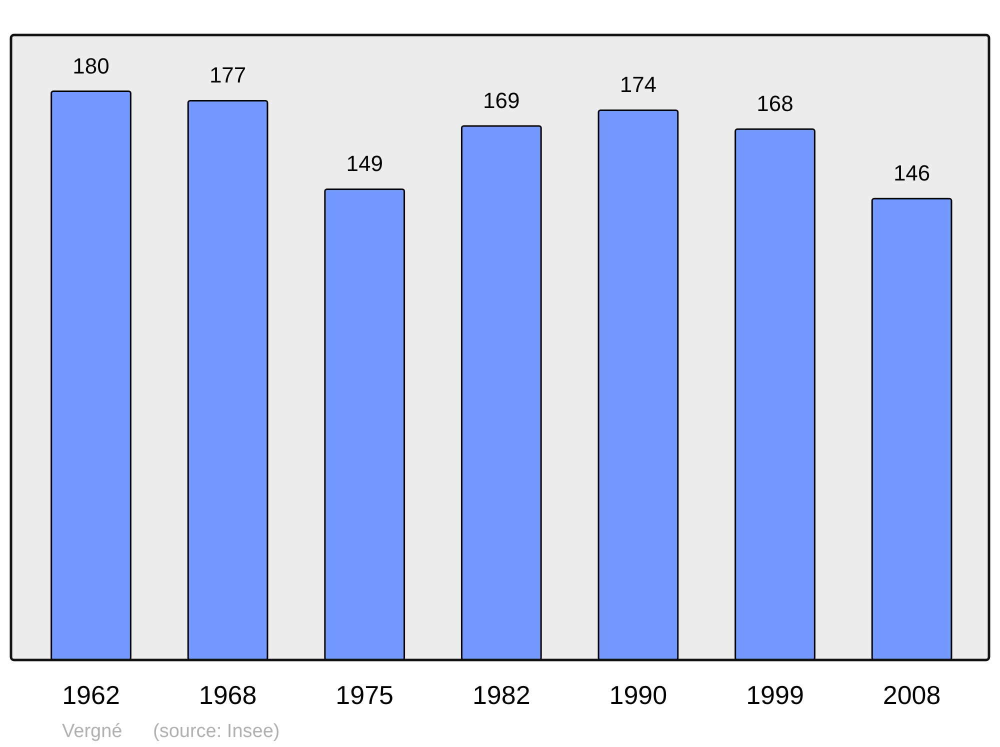 The width and height of the screenshot is (1000, 747). Describe the element at coordinates (216, 731) in the screenshot. I see `text: (source: Insee)` at that location.